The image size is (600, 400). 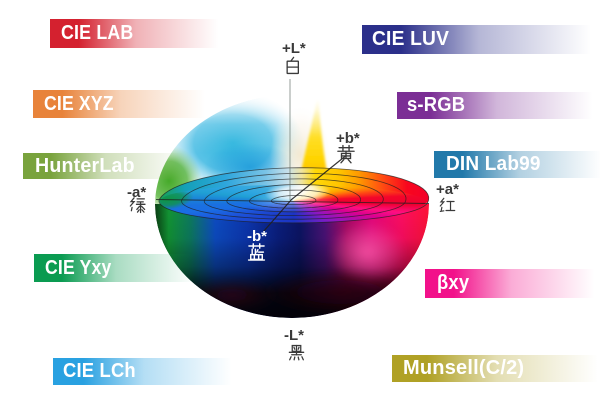 I want to click on svg-text: -L*, so click(x=294, y=335).